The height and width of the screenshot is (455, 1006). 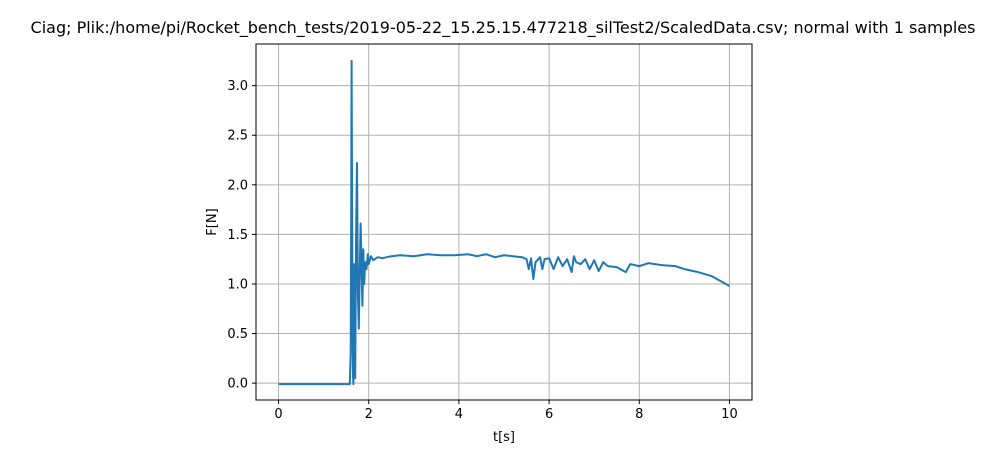 What do you see at coordinates (459, 414) in the screenshot?
I see `x-tick-label: 4` at bounding box center [459, 414].